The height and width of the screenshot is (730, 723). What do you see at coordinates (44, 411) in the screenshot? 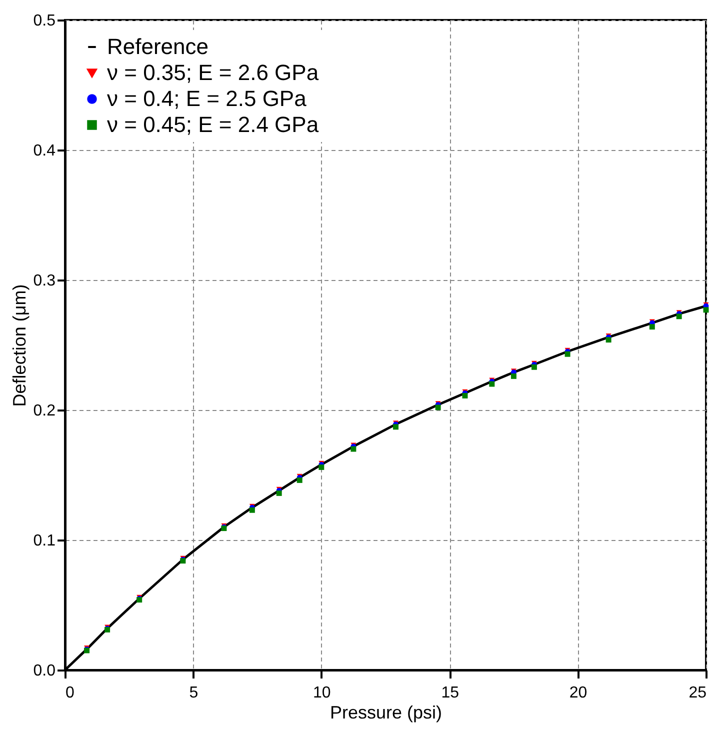
I see `y-tick-label: 0.2` at bounding box center [44, 411].